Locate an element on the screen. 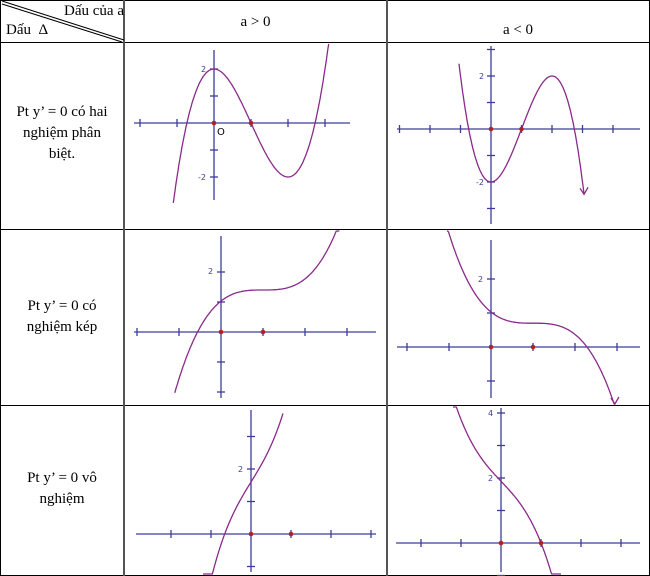  graph-a-neg-no-root: 2 4 is located at coordinates (518, 491).